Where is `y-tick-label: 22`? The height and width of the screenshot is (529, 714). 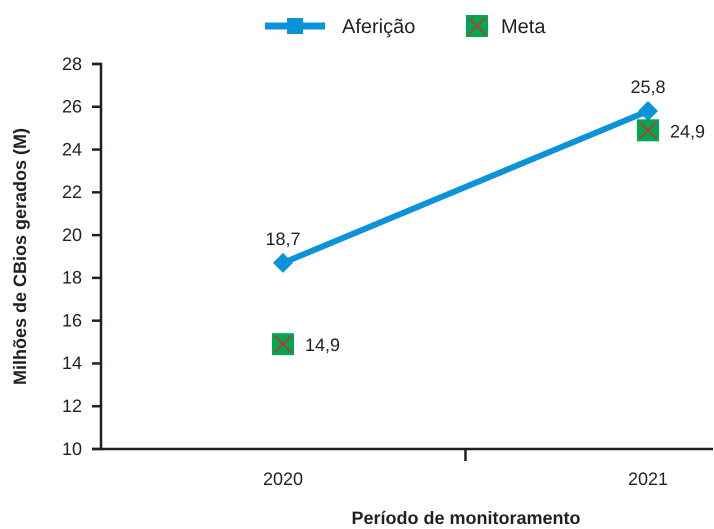 y-tick-label: 22 is located at coordinates (72, 192).